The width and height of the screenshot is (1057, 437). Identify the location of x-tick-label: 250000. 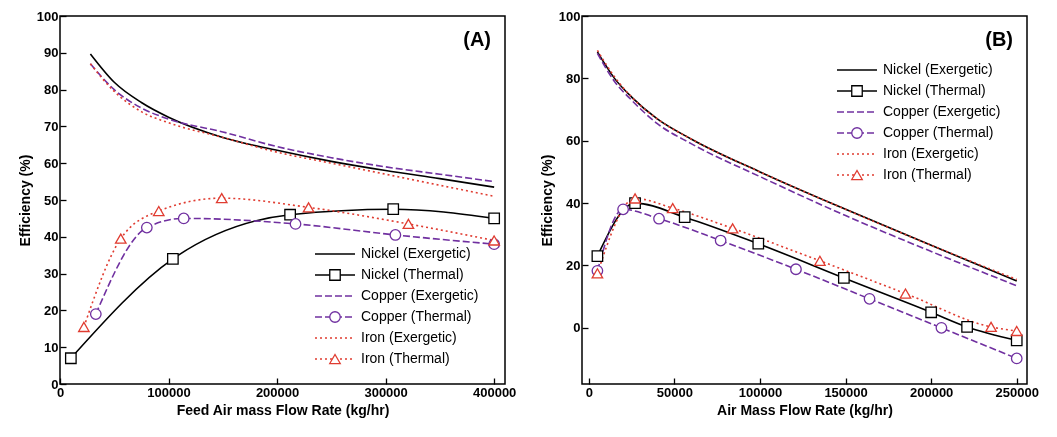
(1017, 392).